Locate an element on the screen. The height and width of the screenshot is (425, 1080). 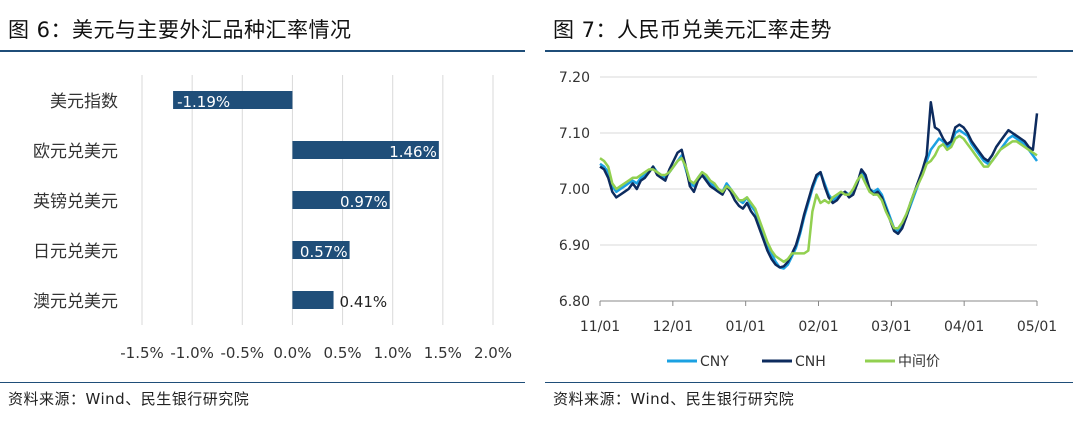
x-tick-label: 1.5% is located at coordinates (443, 353).